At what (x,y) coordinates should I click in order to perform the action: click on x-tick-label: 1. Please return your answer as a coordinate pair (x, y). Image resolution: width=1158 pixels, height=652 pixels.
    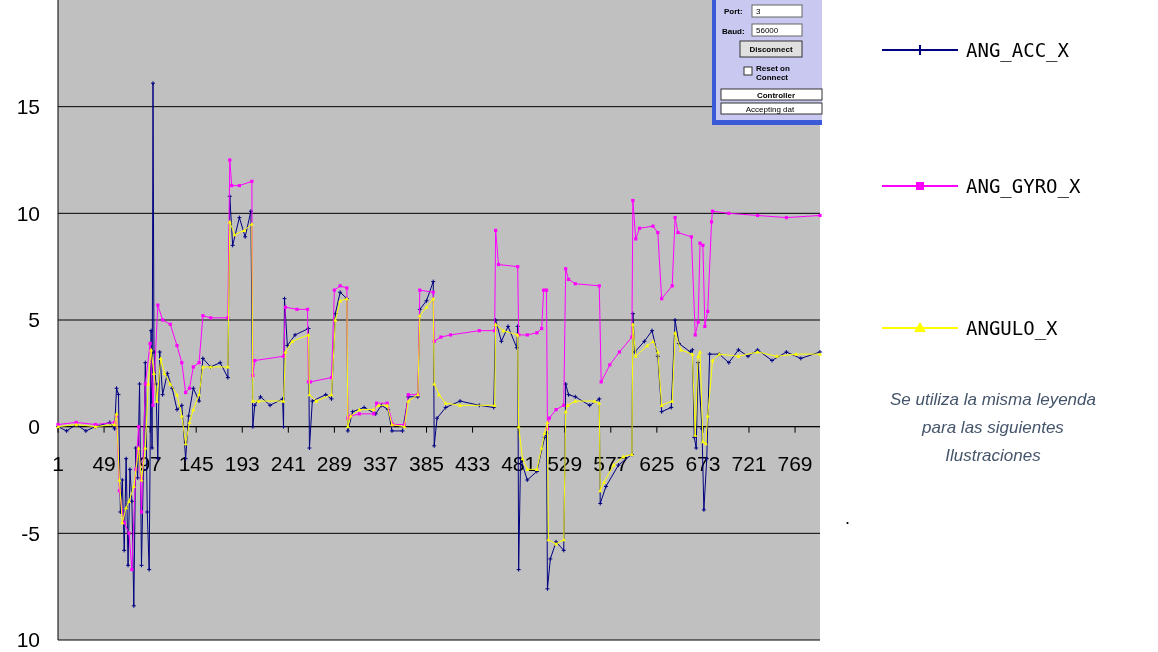
    Looking at the image, I should click on (58, 463).